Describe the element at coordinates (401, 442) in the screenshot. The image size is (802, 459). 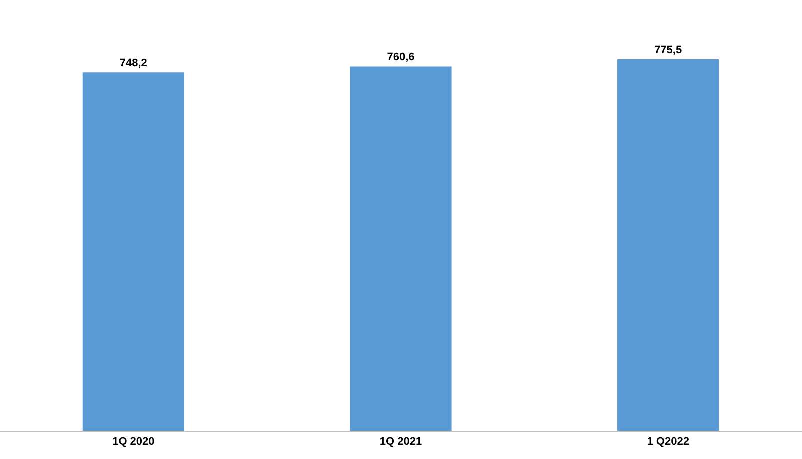
I see `x-tick-label: 1Q 2021` at that location.